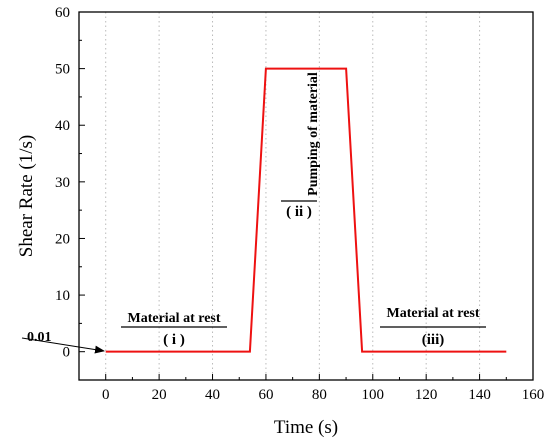  I want to click on y-axis-title: Shear Rate (1/s), so click(26, 196).